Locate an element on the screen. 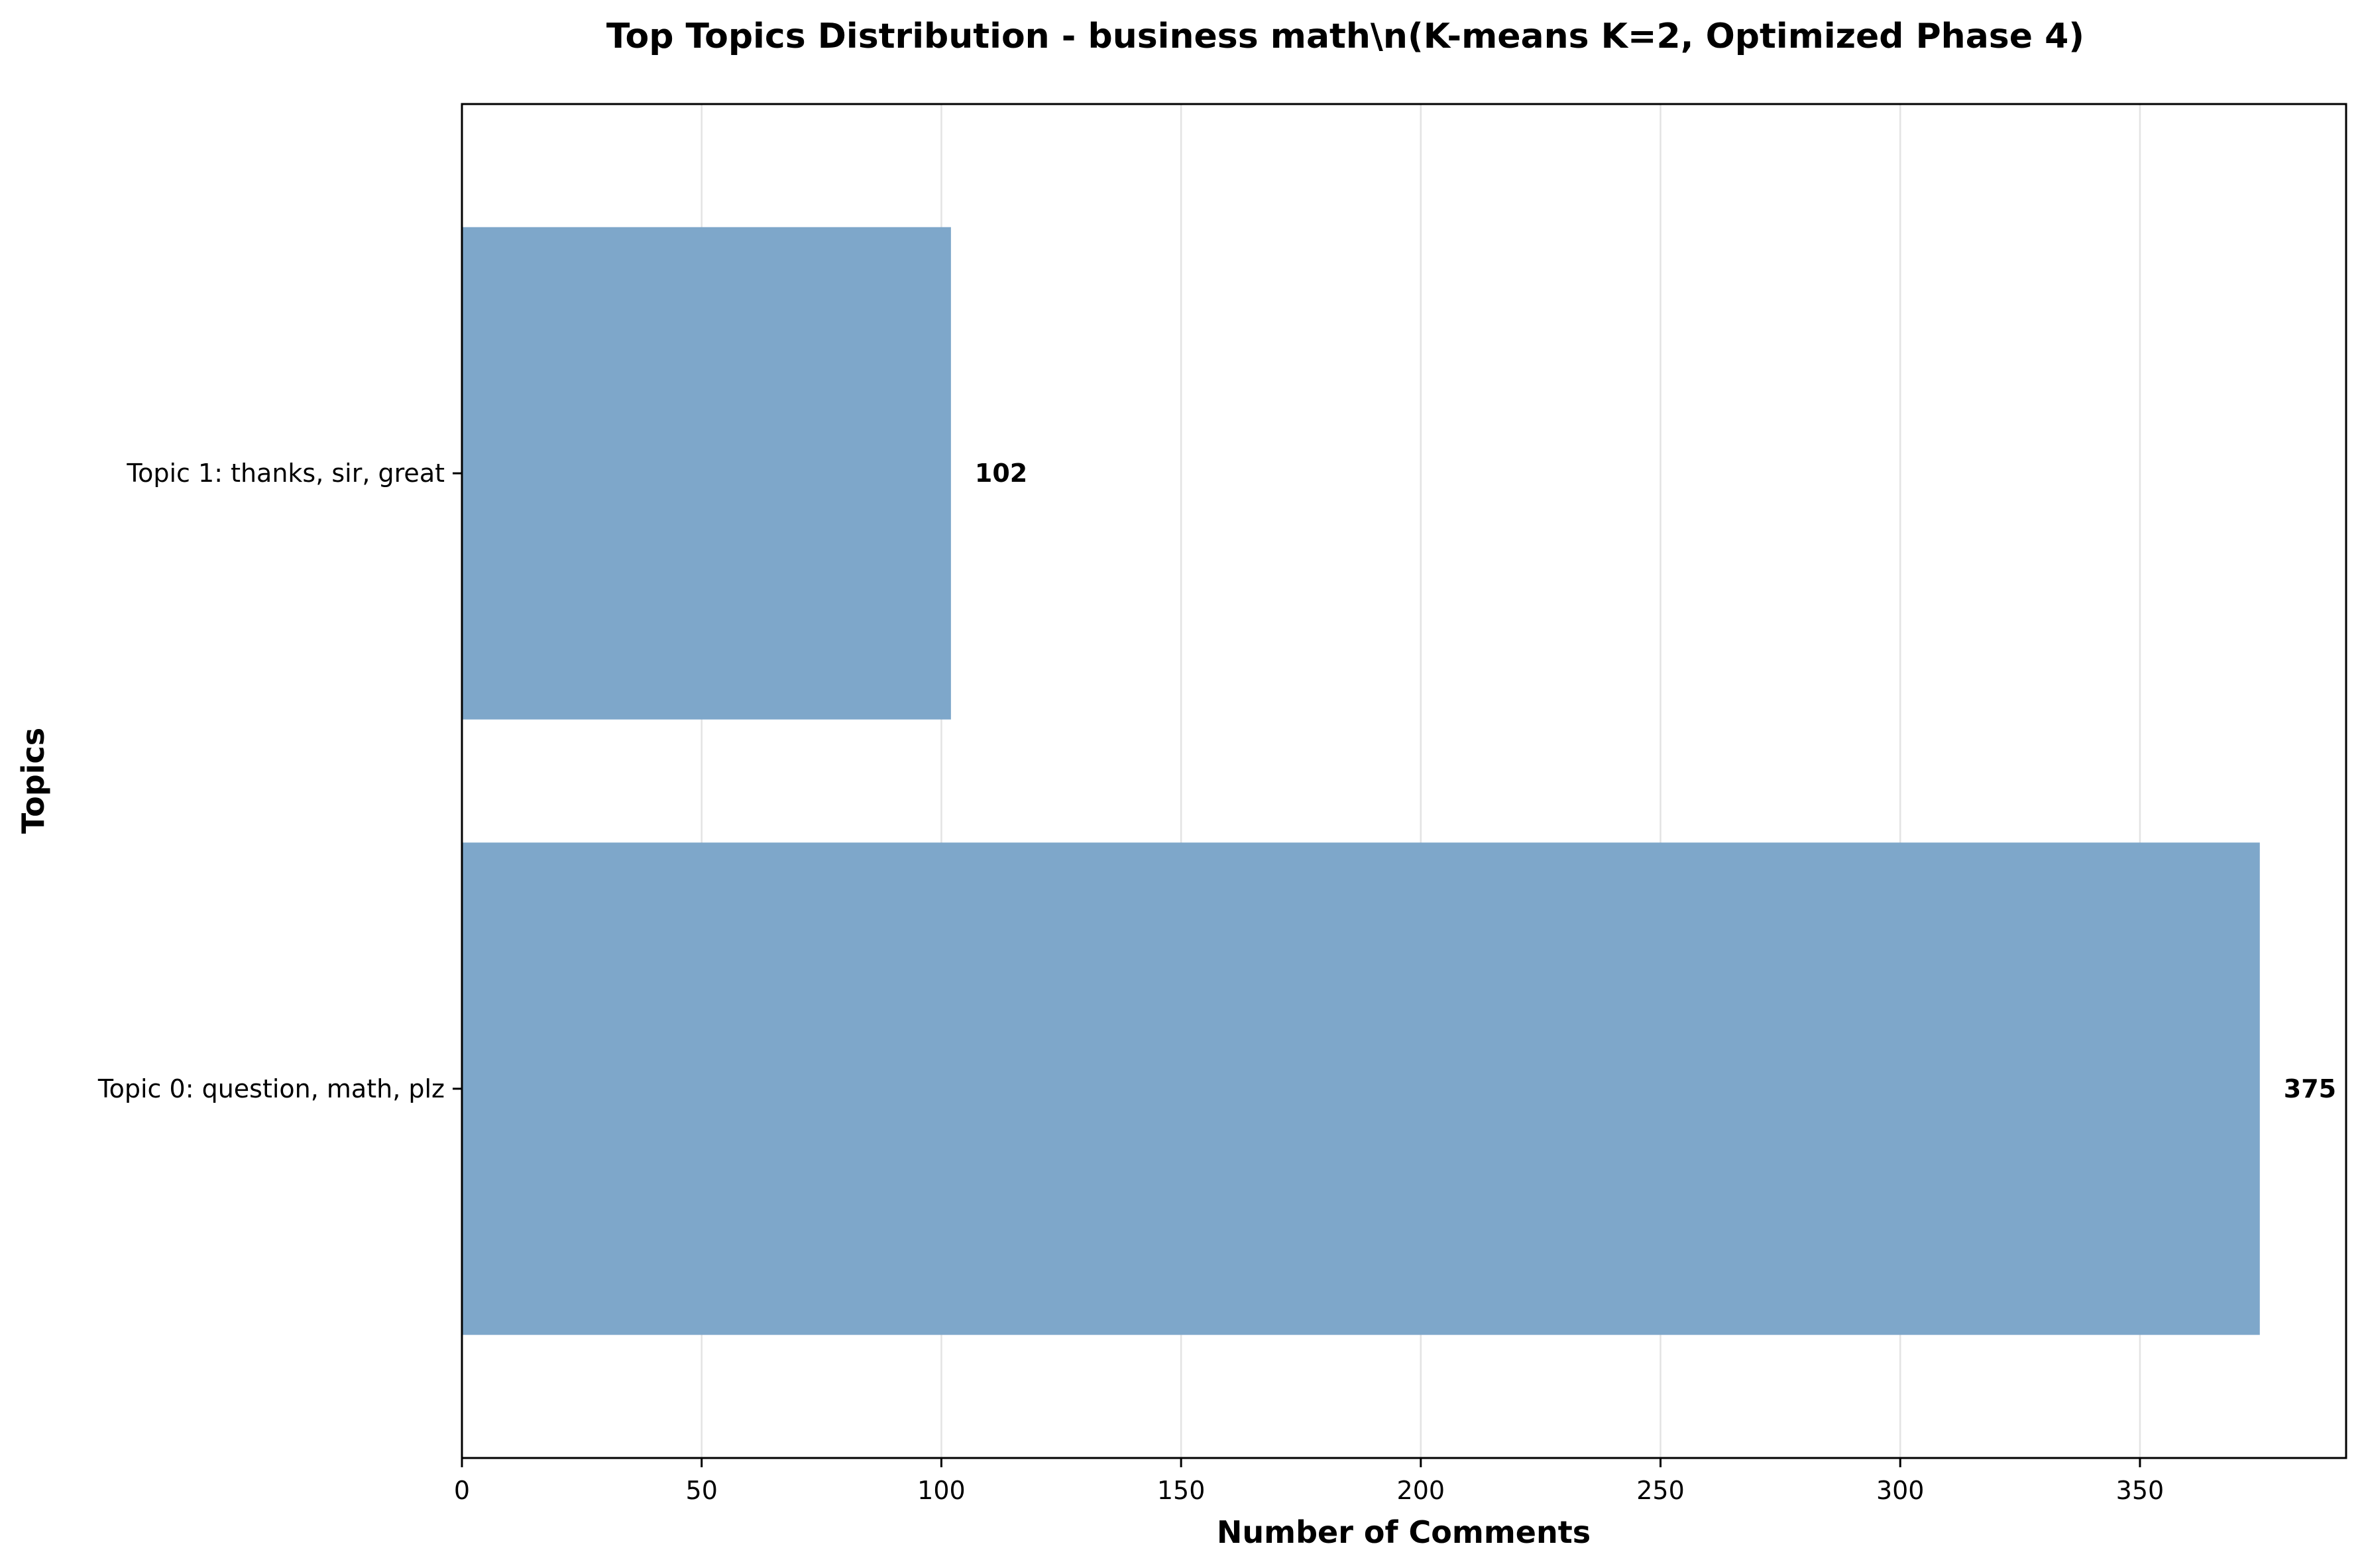  x-tick-label: 300 is located at coordinates (1900, 1491).